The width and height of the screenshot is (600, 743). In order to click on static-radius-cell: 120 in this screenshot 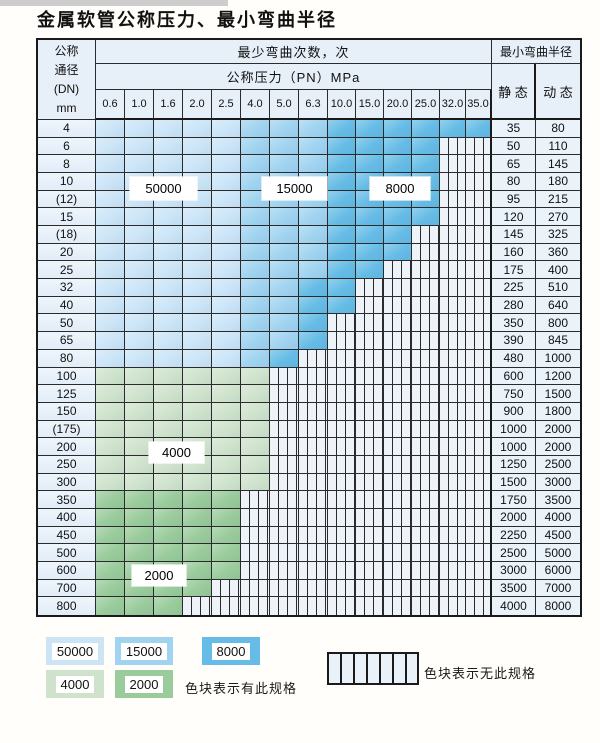, I will do `click(514, 217)`.